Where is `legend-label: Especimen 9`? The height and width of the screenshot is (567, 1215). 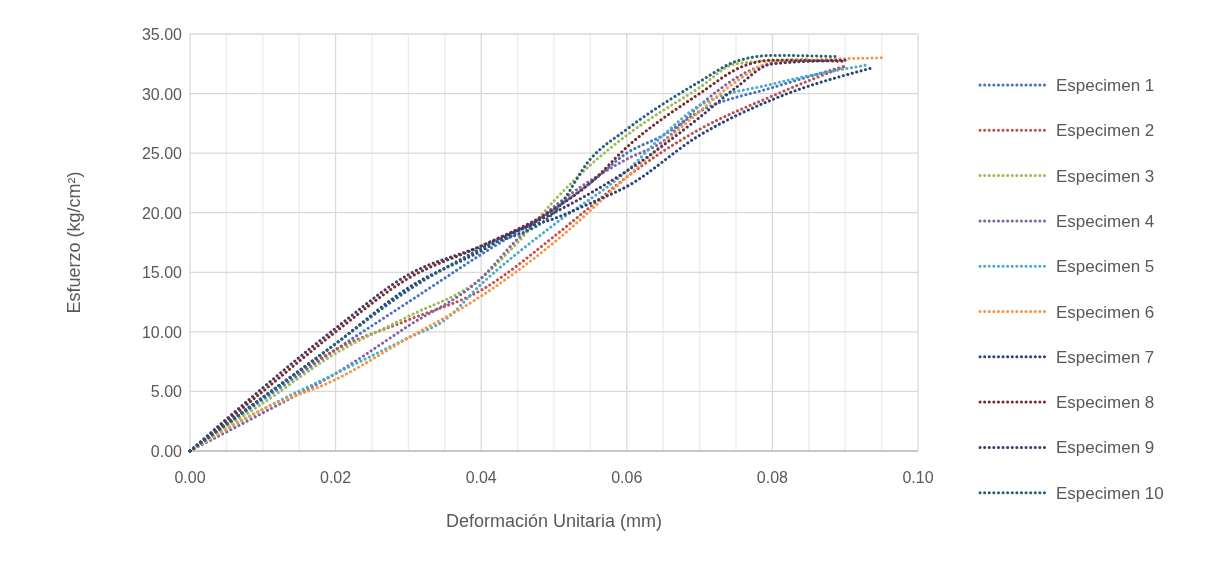
legend-label: Especimen 9 is located at coordinates (1105, 448).